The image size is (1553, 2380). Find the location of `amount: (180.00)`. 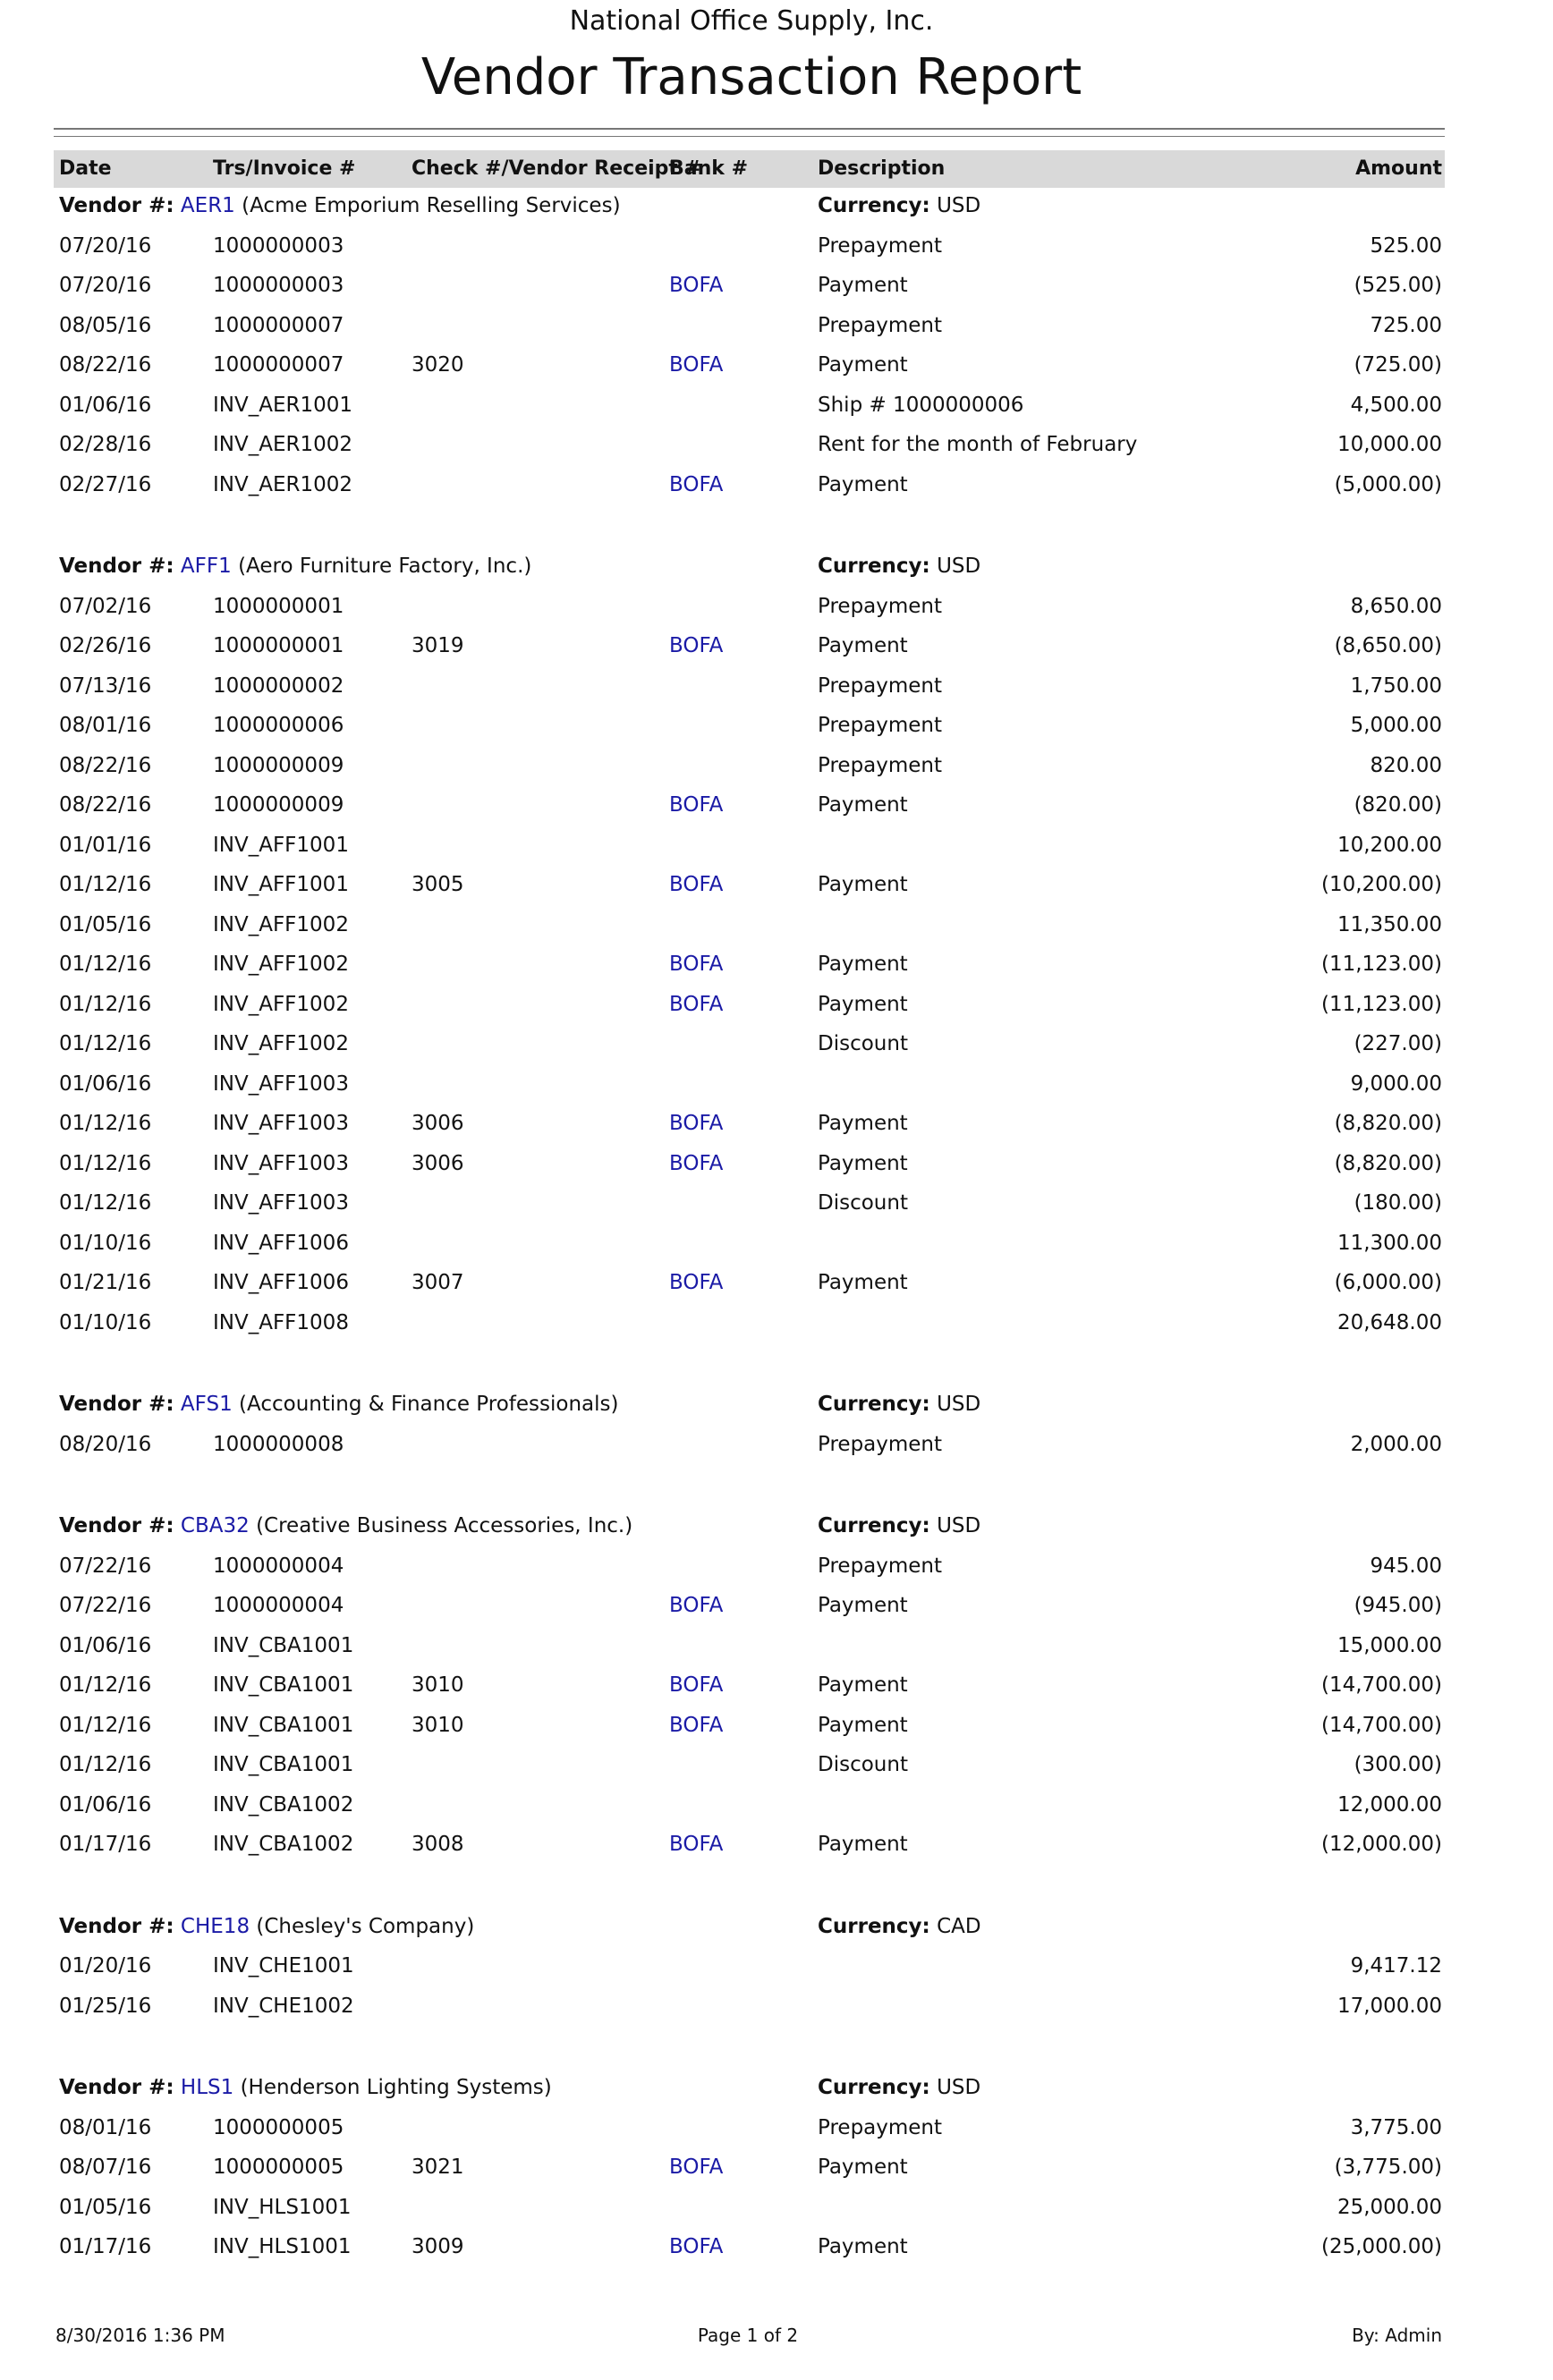

amount: (180.00) is located at coordinates (1398, 1203).